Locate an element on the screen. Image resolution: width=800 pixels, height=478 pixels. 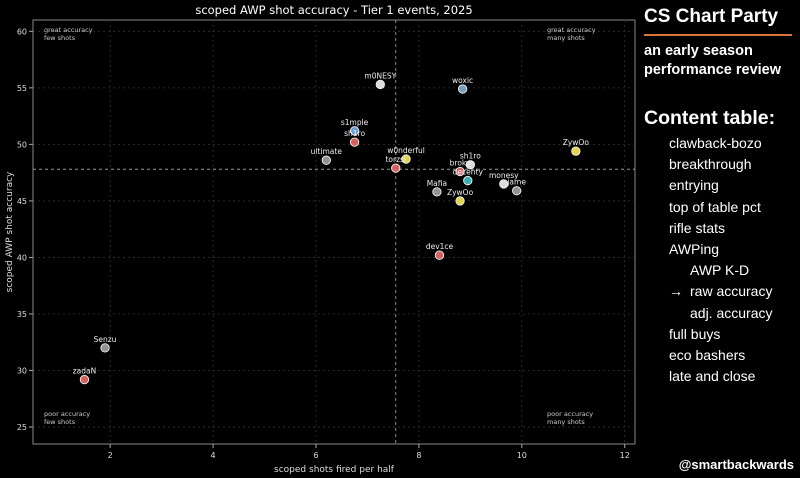
data-point-label: monesy is located at coordinates (504, 175).